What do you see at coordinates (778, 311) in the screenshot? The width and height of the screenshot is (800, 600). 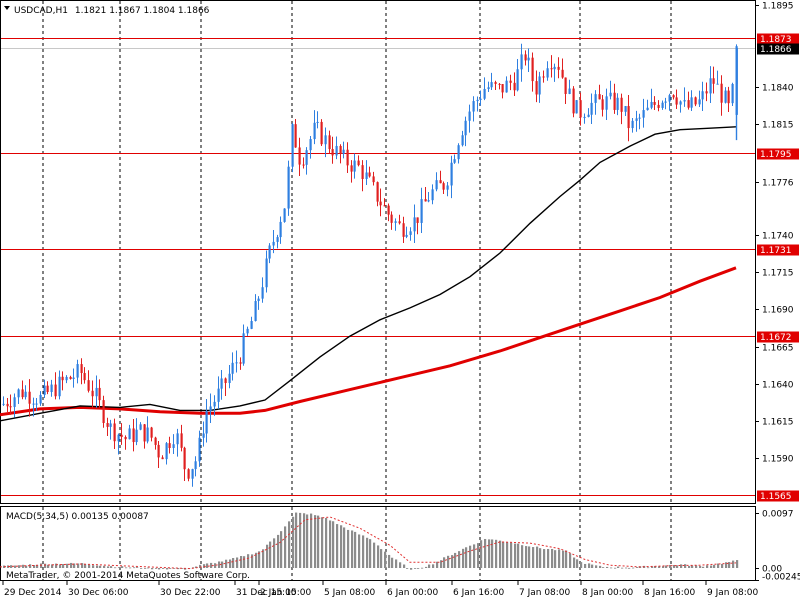 I see `price-tick-label: 1.1690` at bounding box center [778, 311].